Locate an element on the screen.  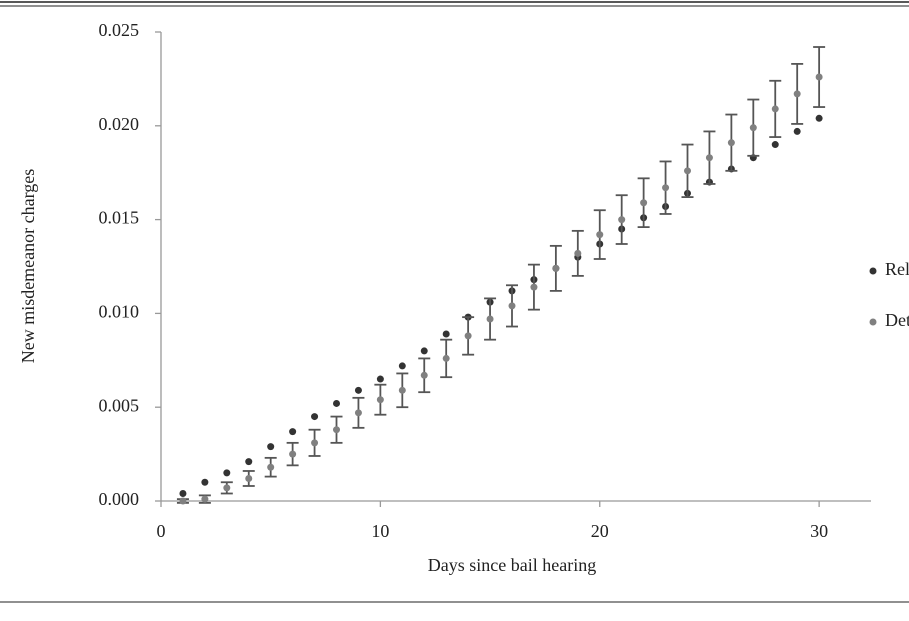
y-tick-label: 0.000 is located at coordinates (119, 499).